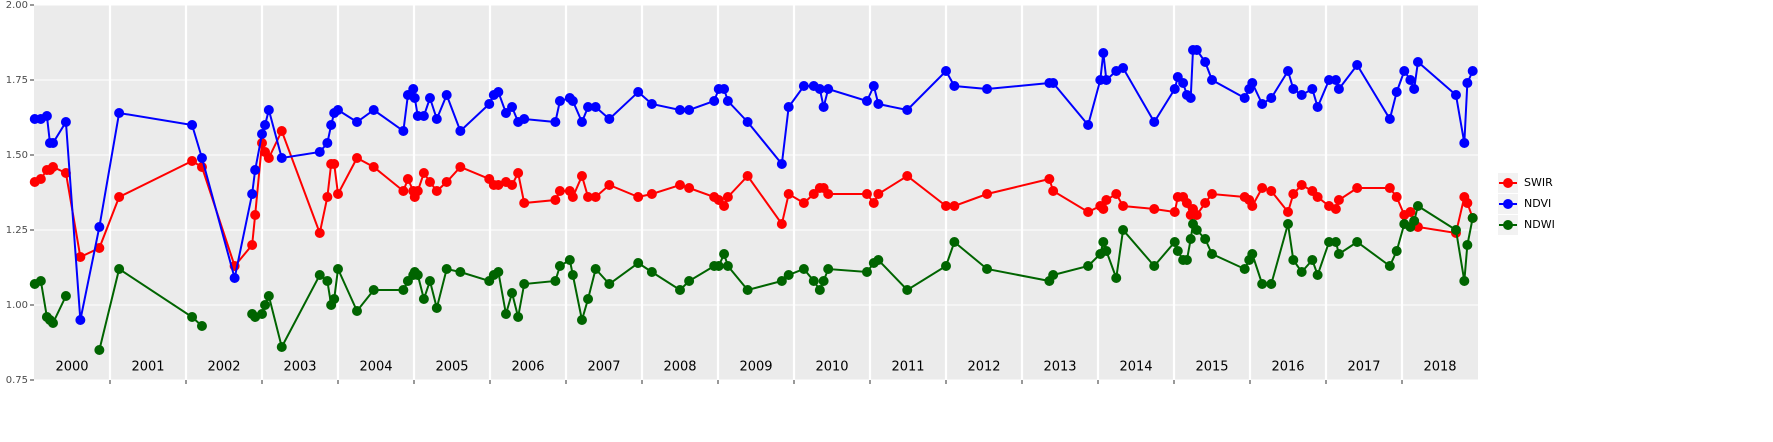 This screenshot has height=442, width=1773. I want to click on y-tick-label: 1.50, so click(17, 155).